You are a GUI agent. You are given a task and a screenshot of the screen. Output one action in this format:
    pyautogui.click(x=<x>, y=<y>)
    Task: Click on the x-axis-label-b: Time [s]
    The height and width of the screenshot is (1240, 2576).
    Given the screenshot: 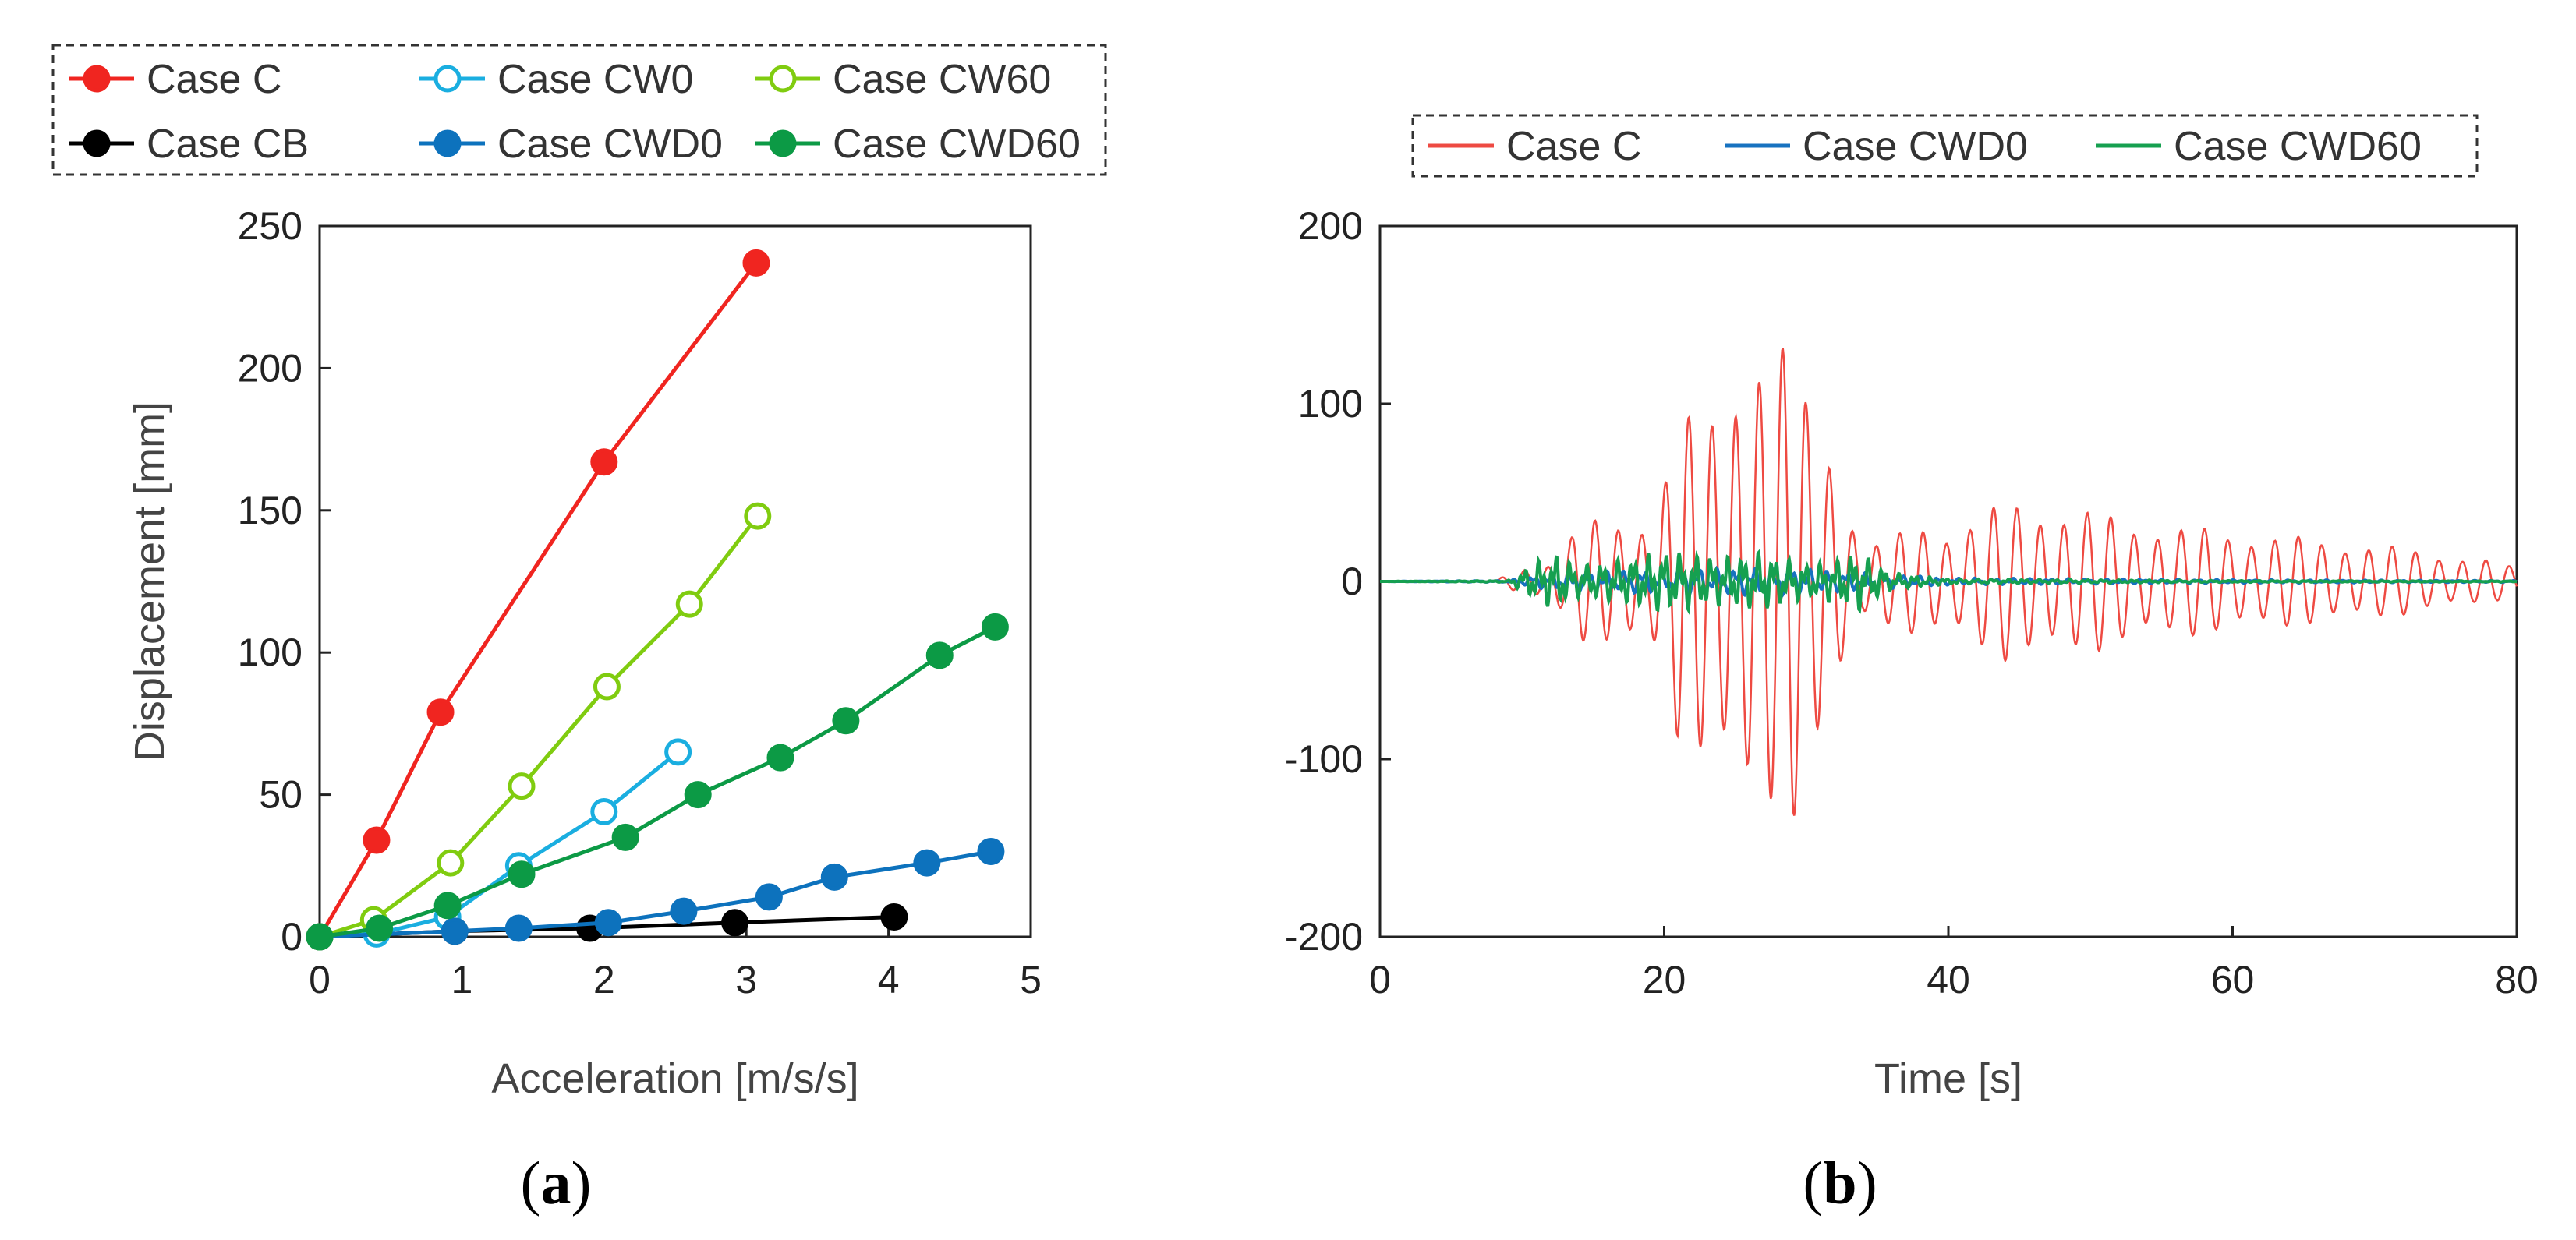 What is the action you would take?
    pyautogui.click(x=1948, y=1078)
    